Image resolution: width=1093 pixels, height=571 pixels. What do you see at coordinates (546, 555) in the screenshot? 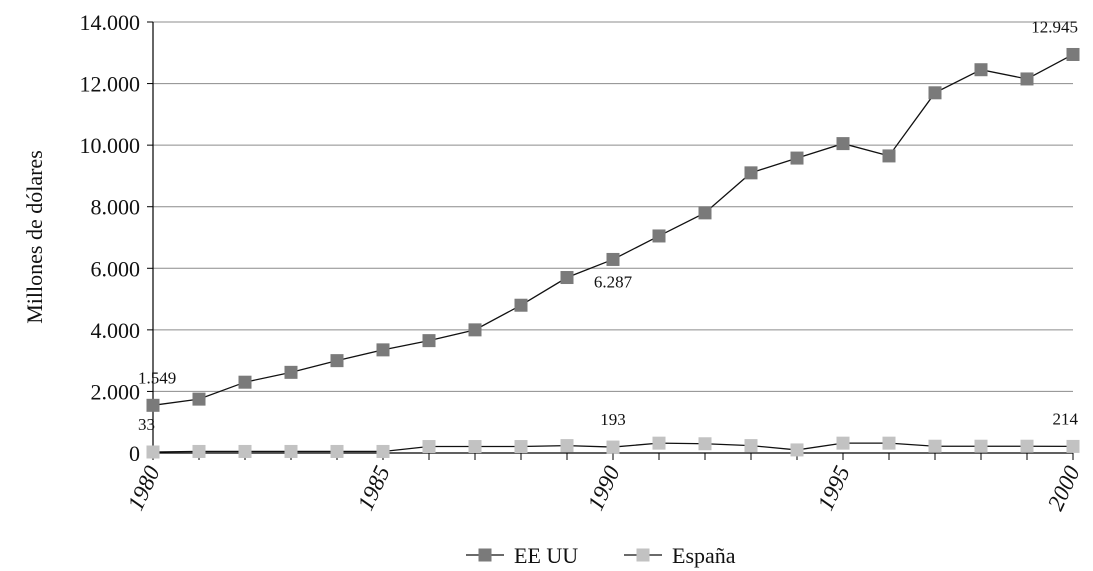
I see `legend-label: EE UU` at bounding box center [546, 555].